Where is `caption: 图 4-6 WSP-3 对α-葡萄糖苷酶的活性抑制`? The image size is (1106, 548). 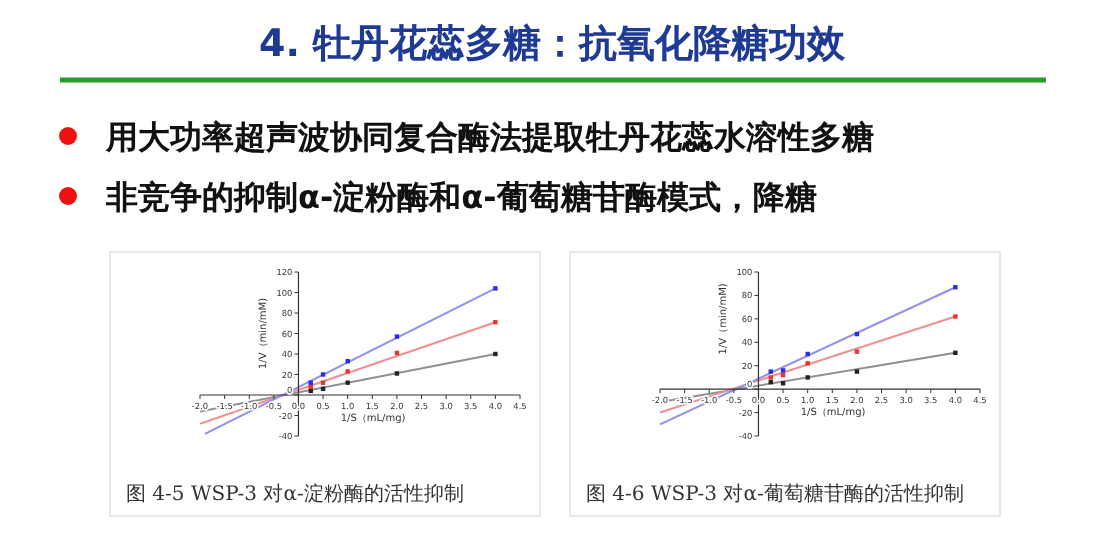
caption: 图 4-6 WSP-3 对α-葡萄糖苷酶的活性抑制 is located at coordinates (775, 494).